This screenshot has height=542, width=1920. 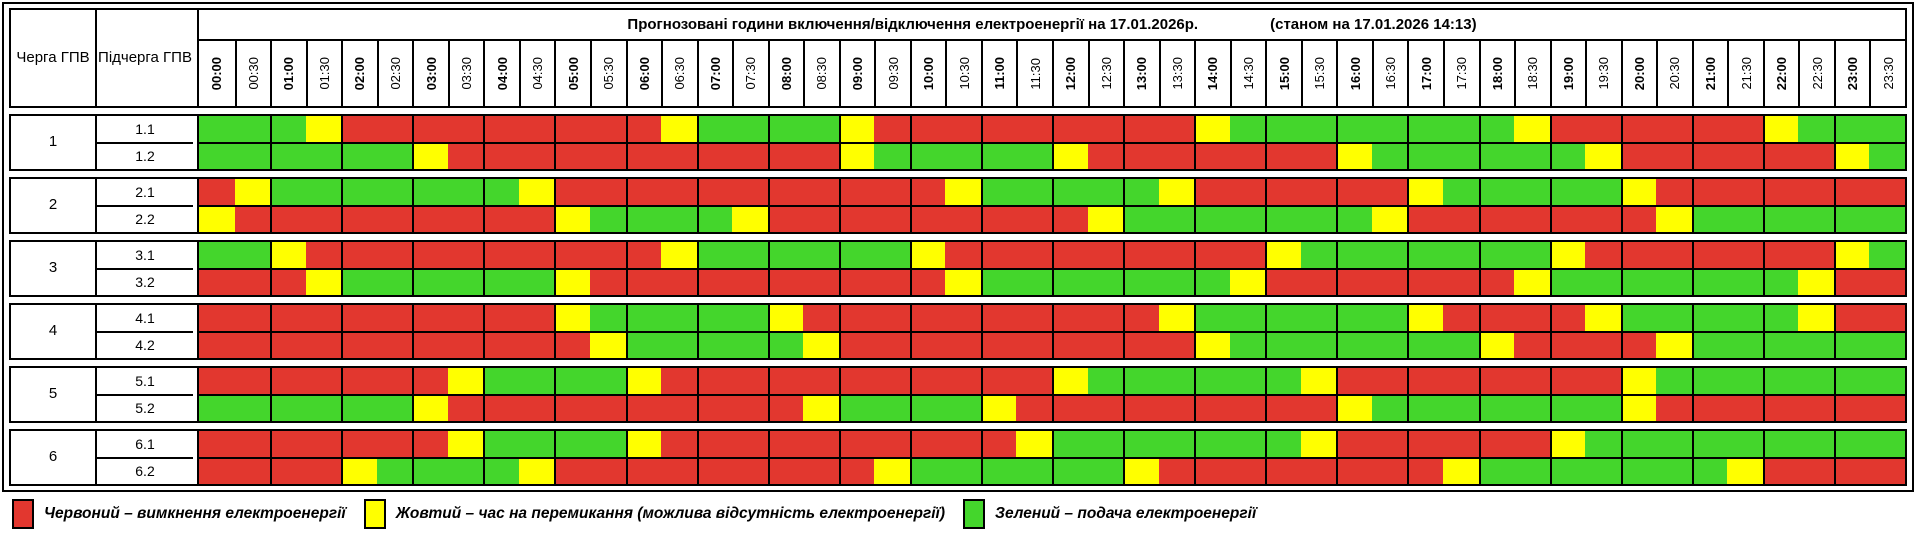 What do you see at coordinates (1674, 282) in the screenshot?
I see `slot-3.2-20:30` at bounding box center [1674, 282].